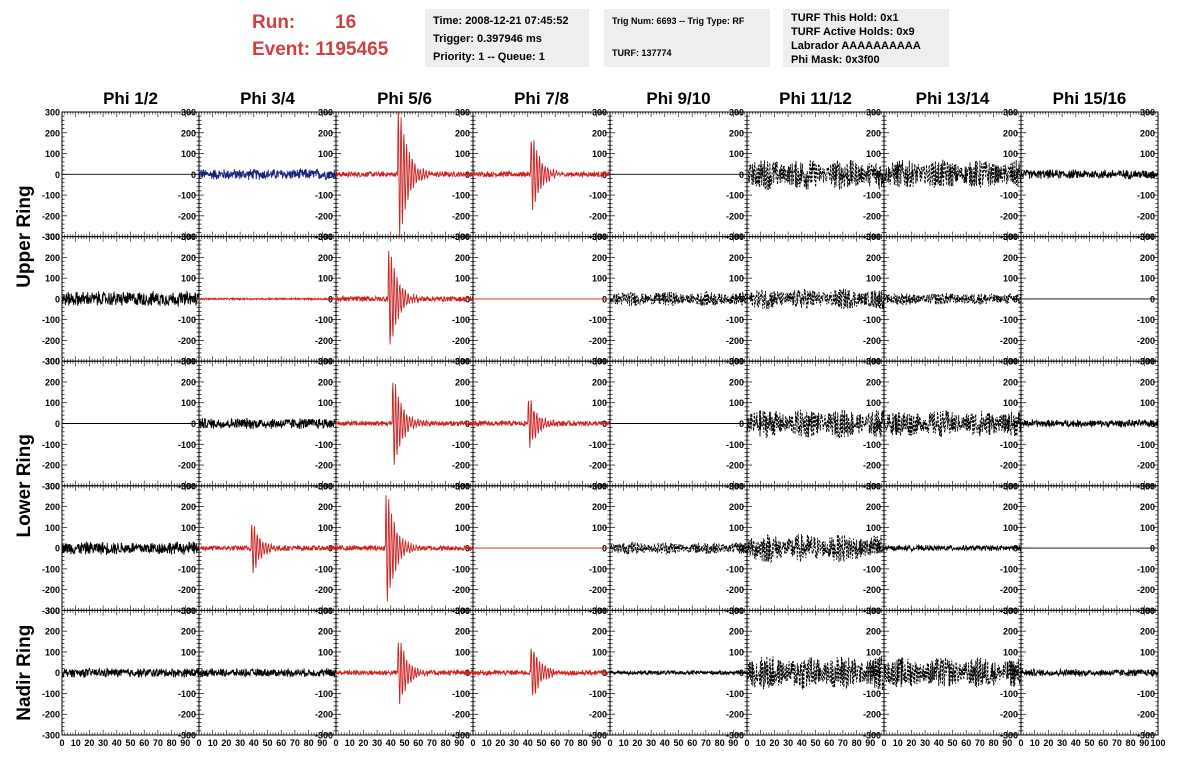 The width and height of the screenshot is (1196, 772). What do you see at coordinates (678, 98) in the screenshot?
I see `column-title: Phi 9/10` at bounding box center [678, 98].